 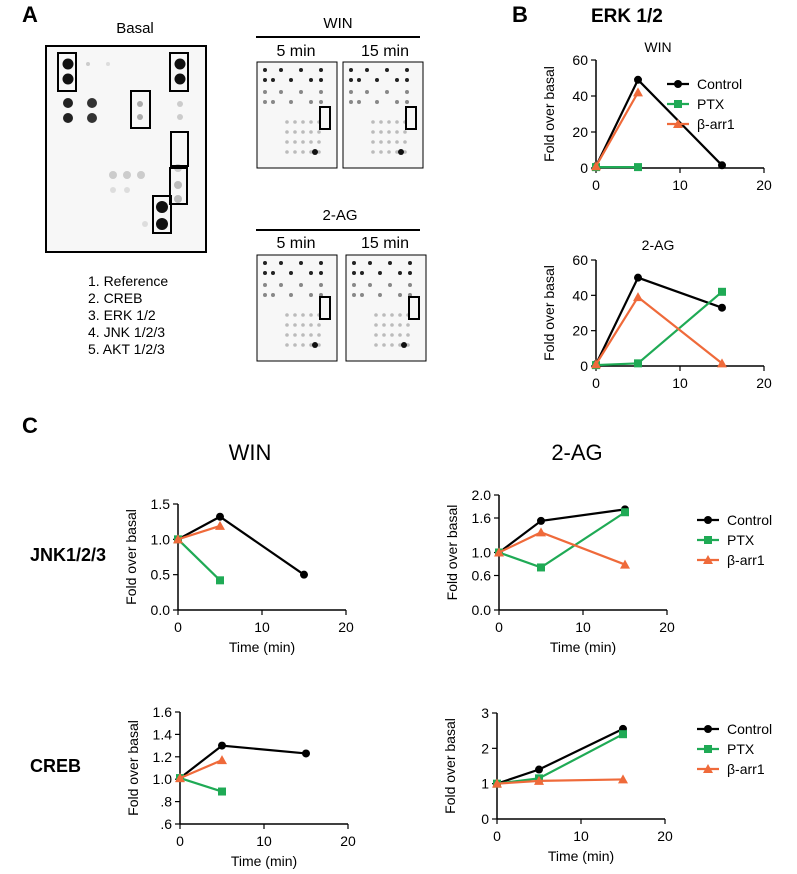 I want to click on data-point-ptx, so click(x=220, y=580).